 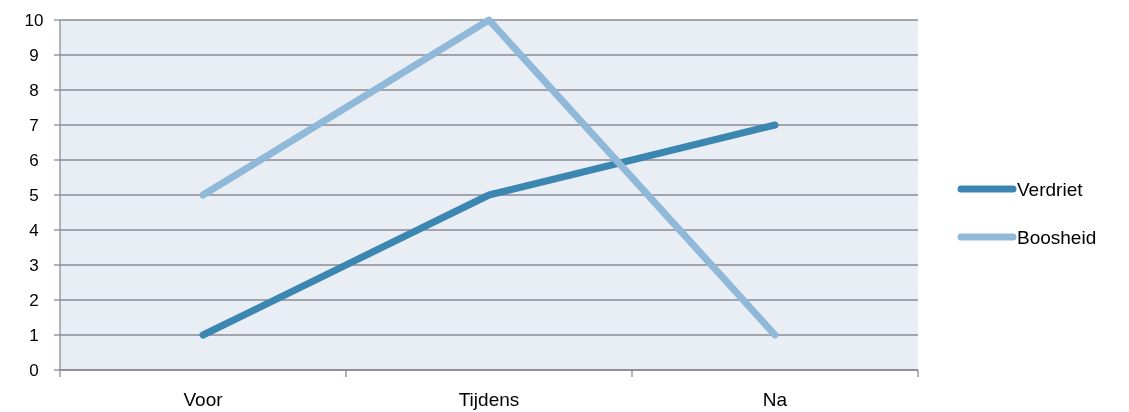 I want to click on legend-label: Verdriet, so click(x=1050, y=189).